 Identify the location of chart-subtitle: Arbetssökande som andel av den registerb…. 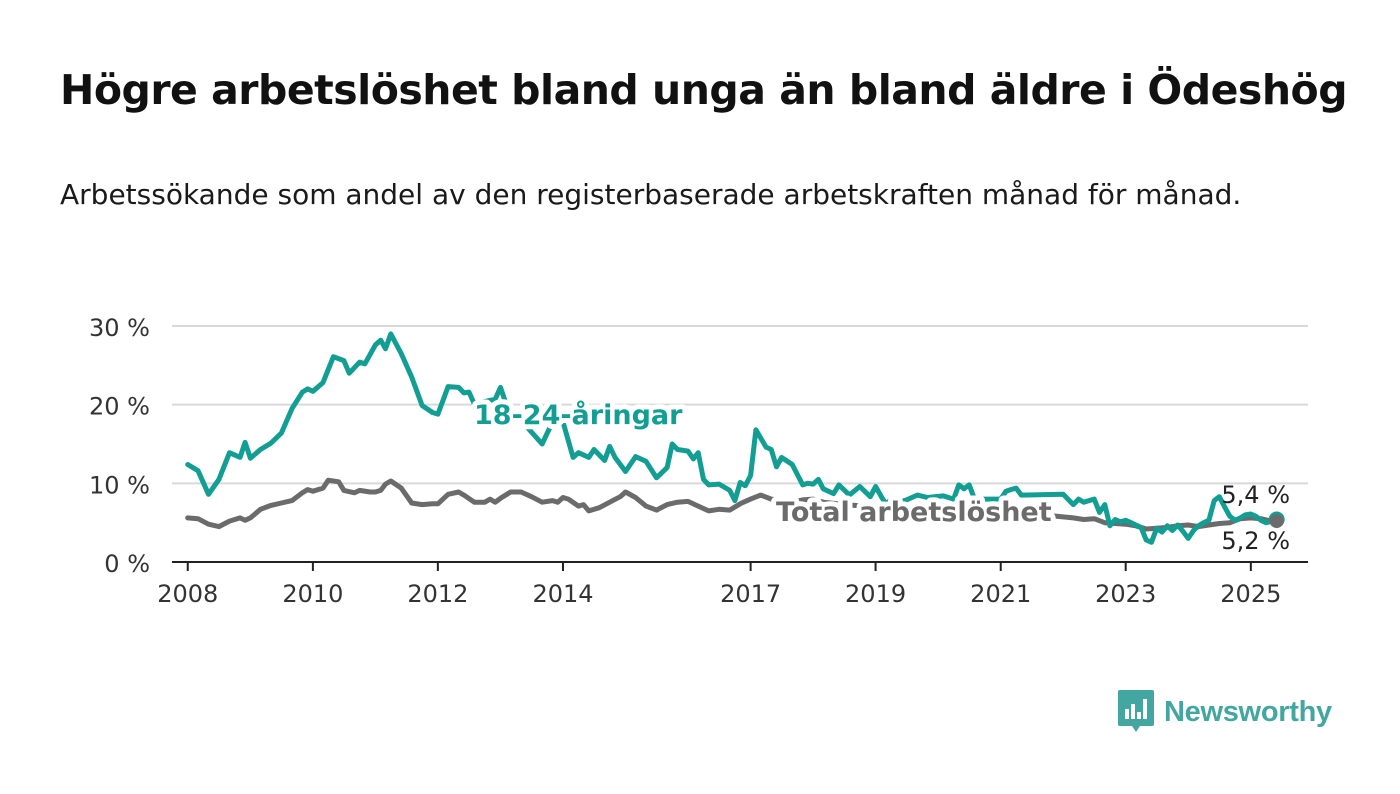
(651, 194).